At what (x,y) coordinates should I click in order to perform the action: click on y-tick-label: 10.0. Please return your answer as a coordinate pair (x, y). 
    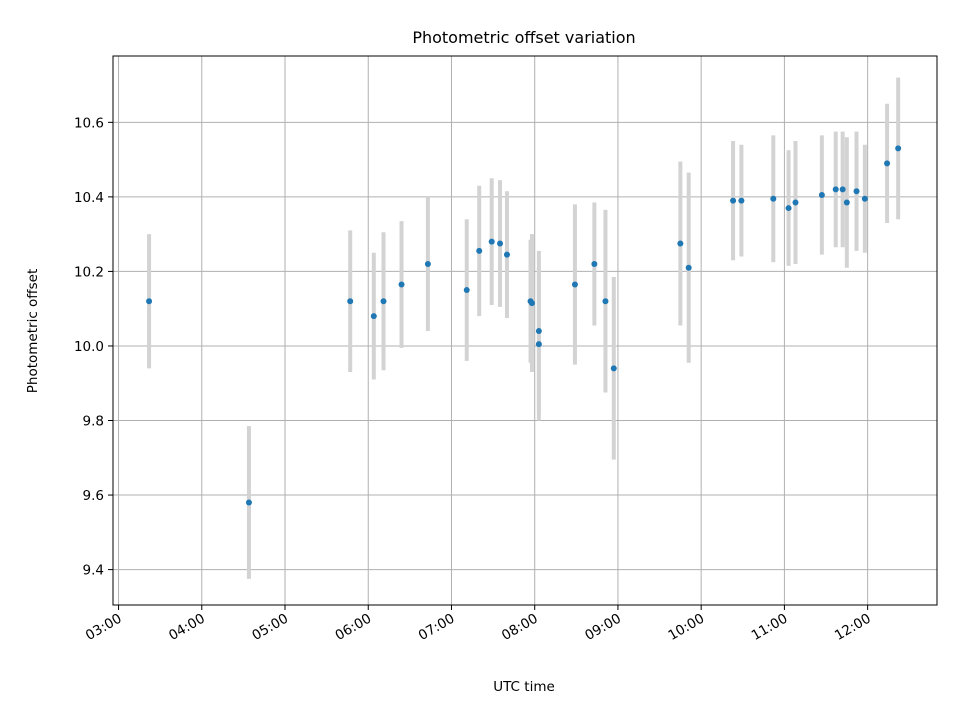
    Looking at the image, I should click on (89, 347).